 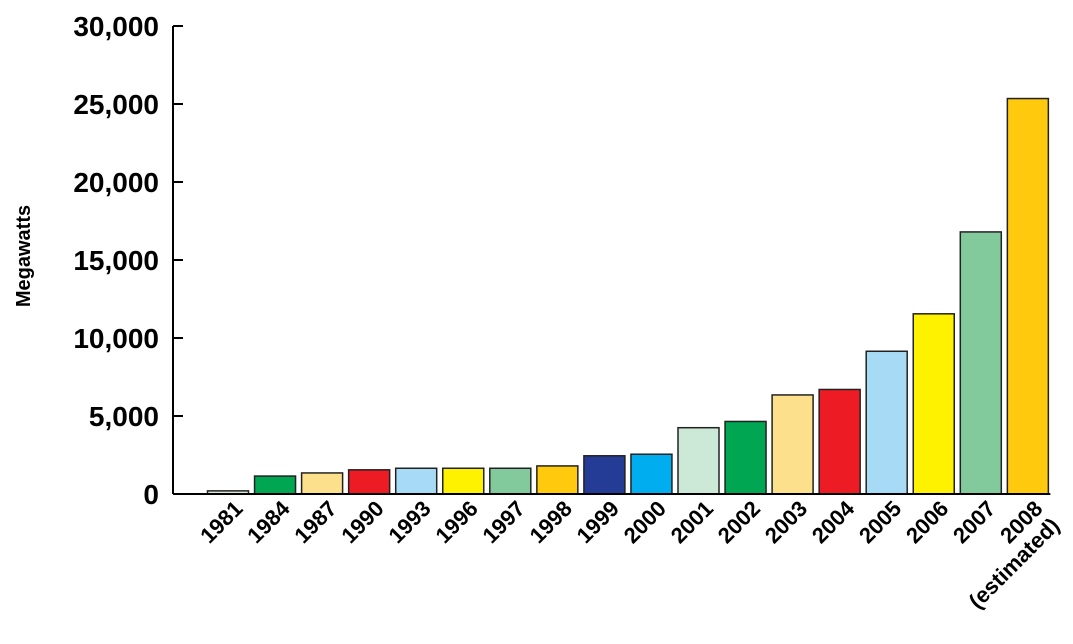 What do you see at coordinates (369, 482) in the screenshot?
I see `bar-1990` at bounding box center [369, 482].